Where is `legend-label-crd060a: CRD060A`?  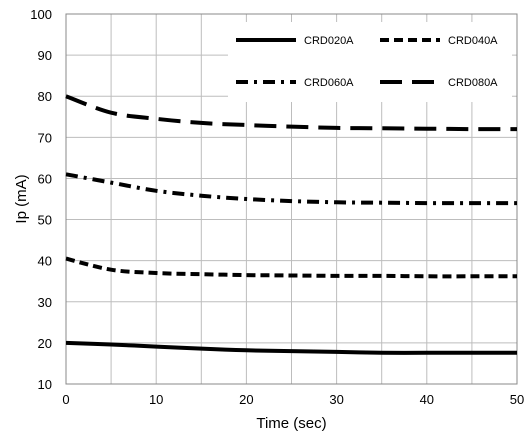 legend-label-crd060a: CRD060A is located at coordinates (329, 83).